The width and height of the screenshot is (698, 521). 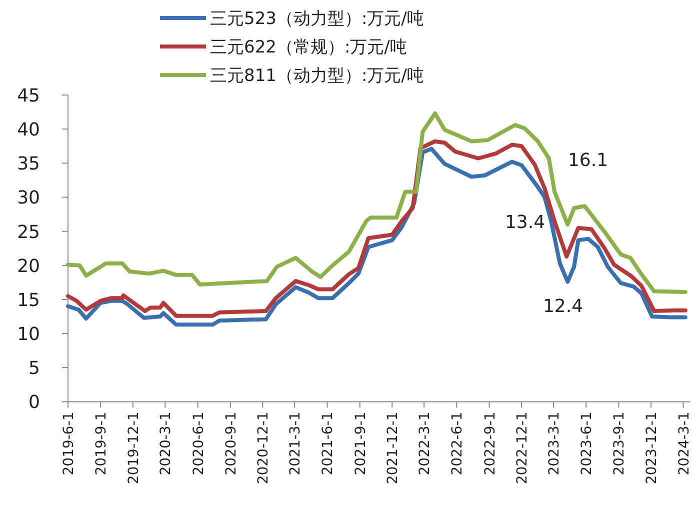 What do you see at coordinates (198, 444) in the screenshot?
I see `x-tick-label: 2020-6-1` at bounding box center [198, 444].